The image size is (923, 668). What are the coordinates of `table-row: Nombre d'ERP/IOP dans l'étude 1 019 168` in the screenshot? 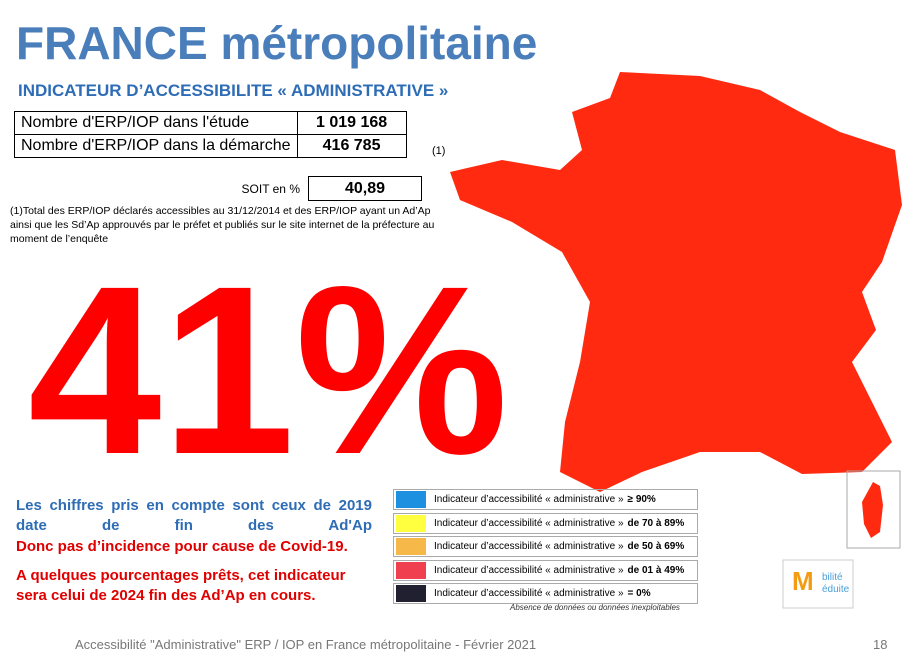 It's located at (210, 123).